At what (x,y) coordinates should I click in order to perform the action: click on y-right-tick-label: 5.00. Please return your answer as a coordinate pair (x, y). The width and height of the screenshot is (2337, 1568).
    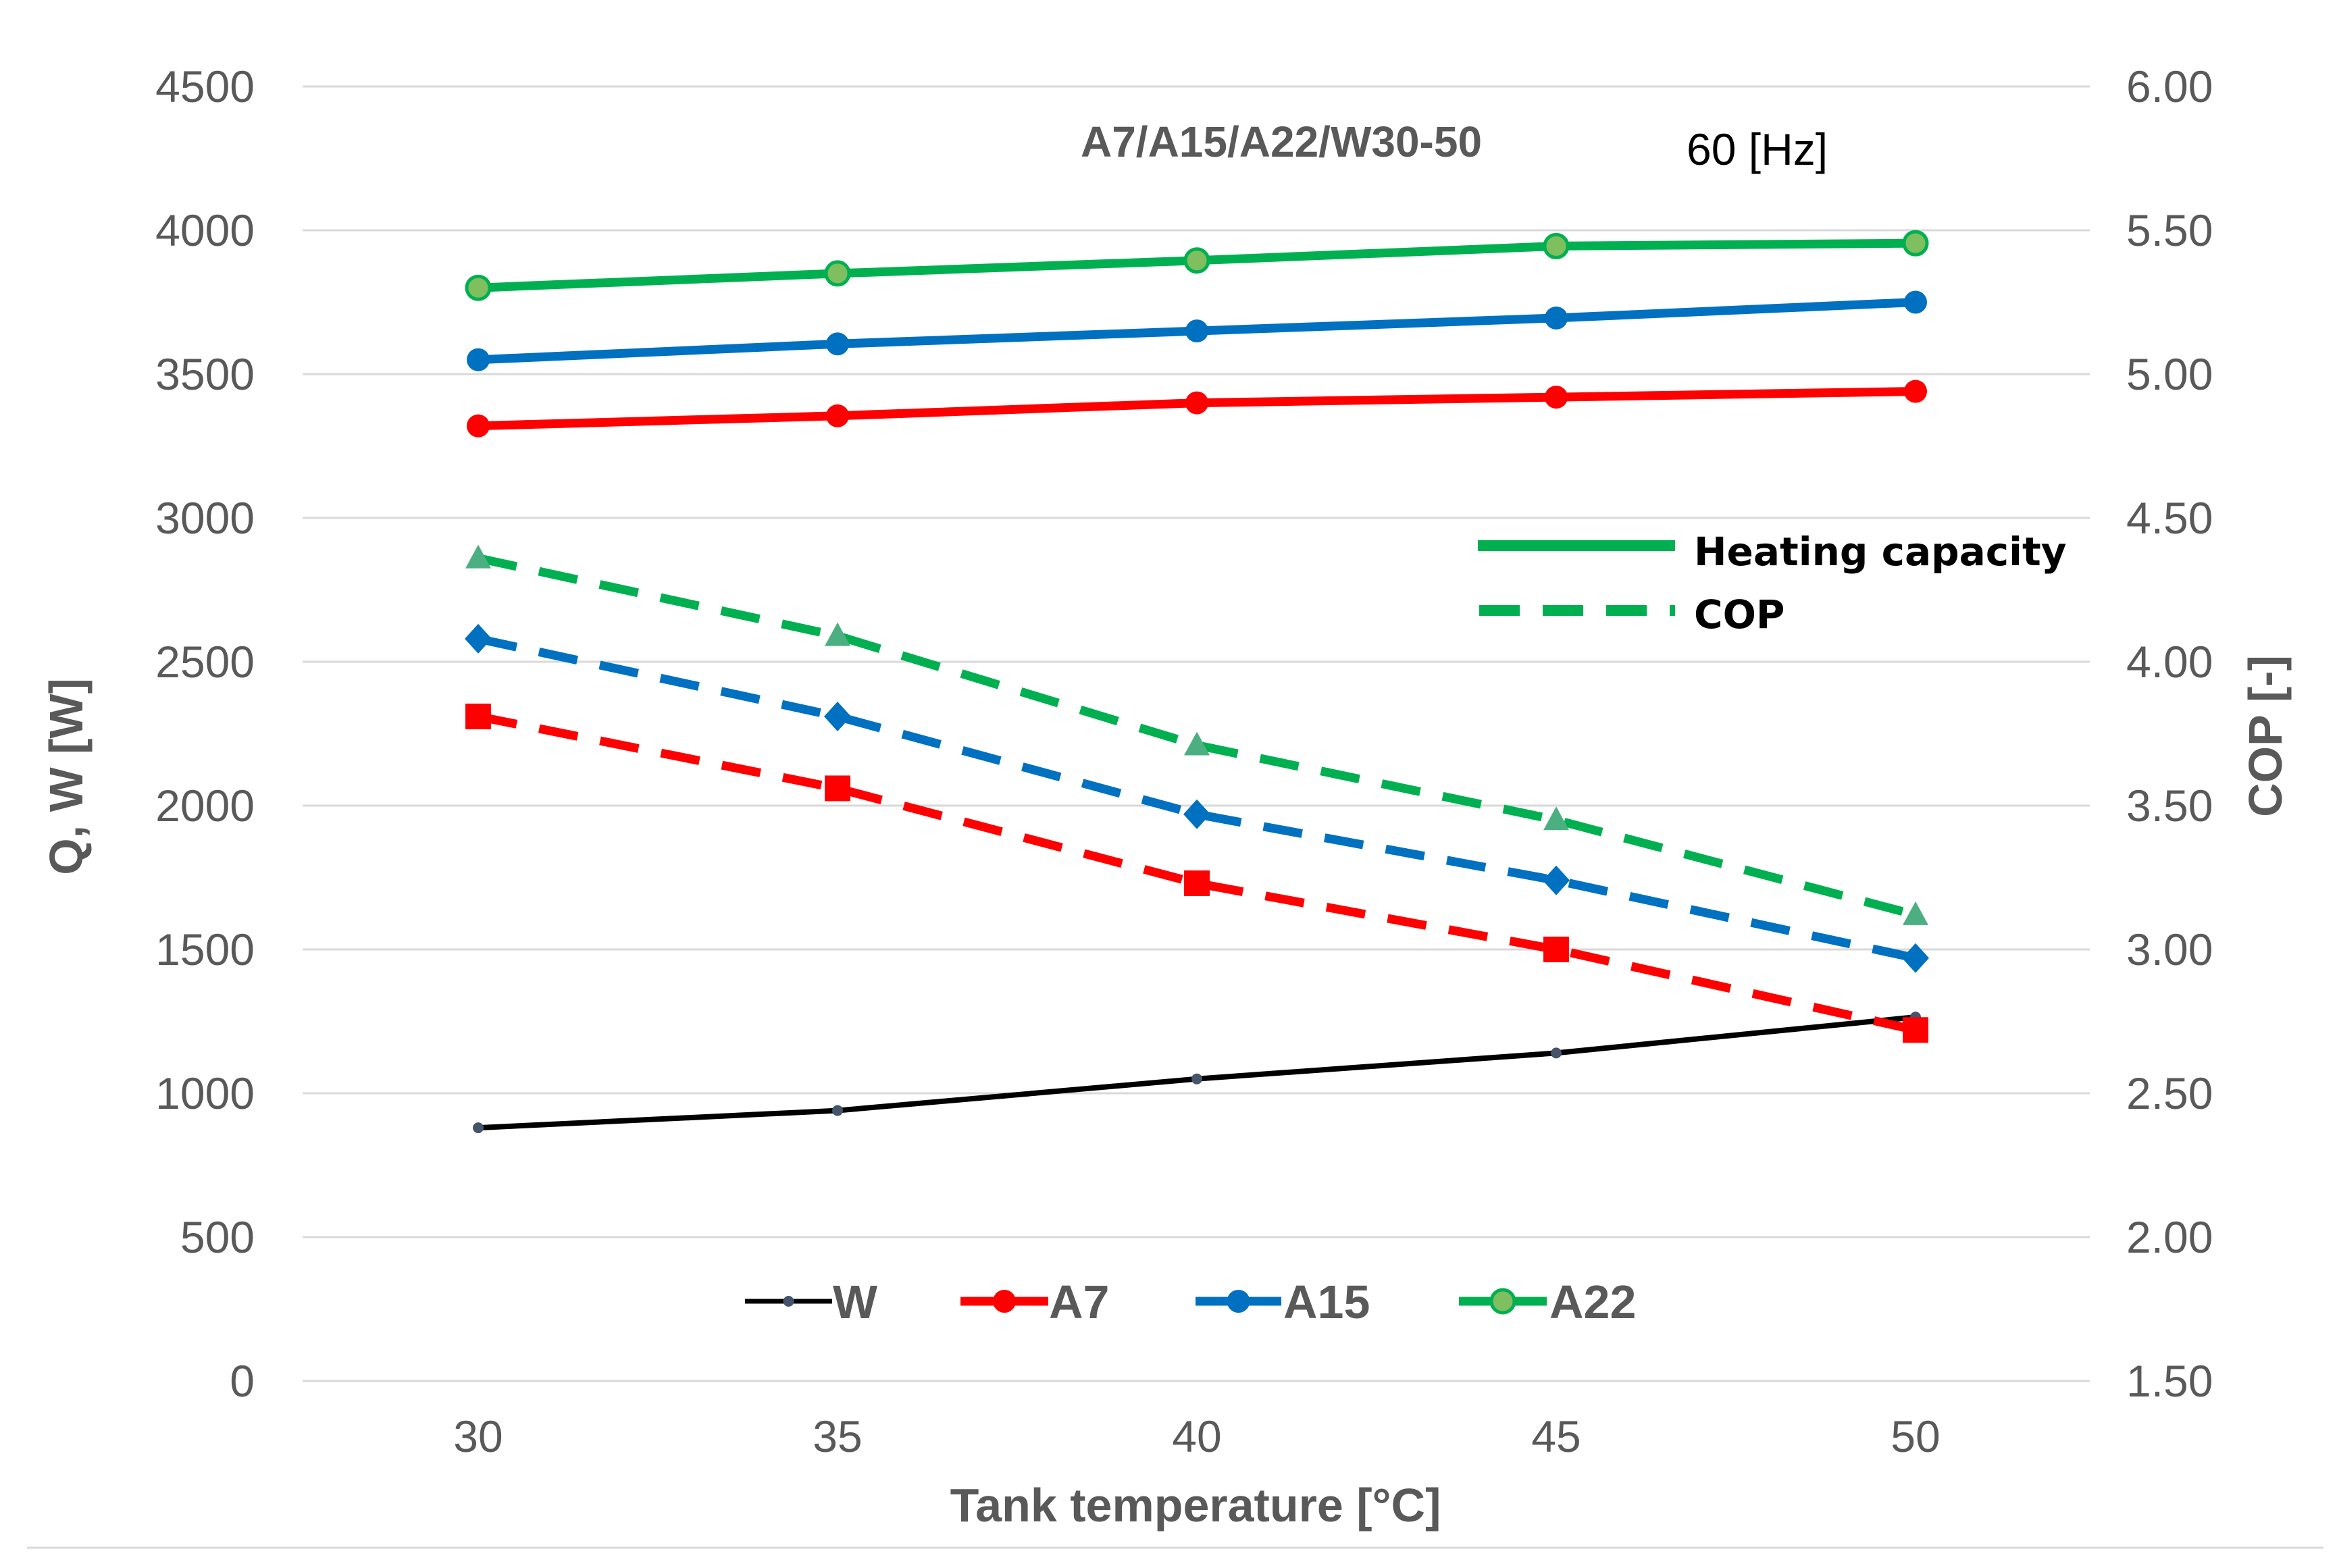
    Looking at the image, I should click on (2169, 374).